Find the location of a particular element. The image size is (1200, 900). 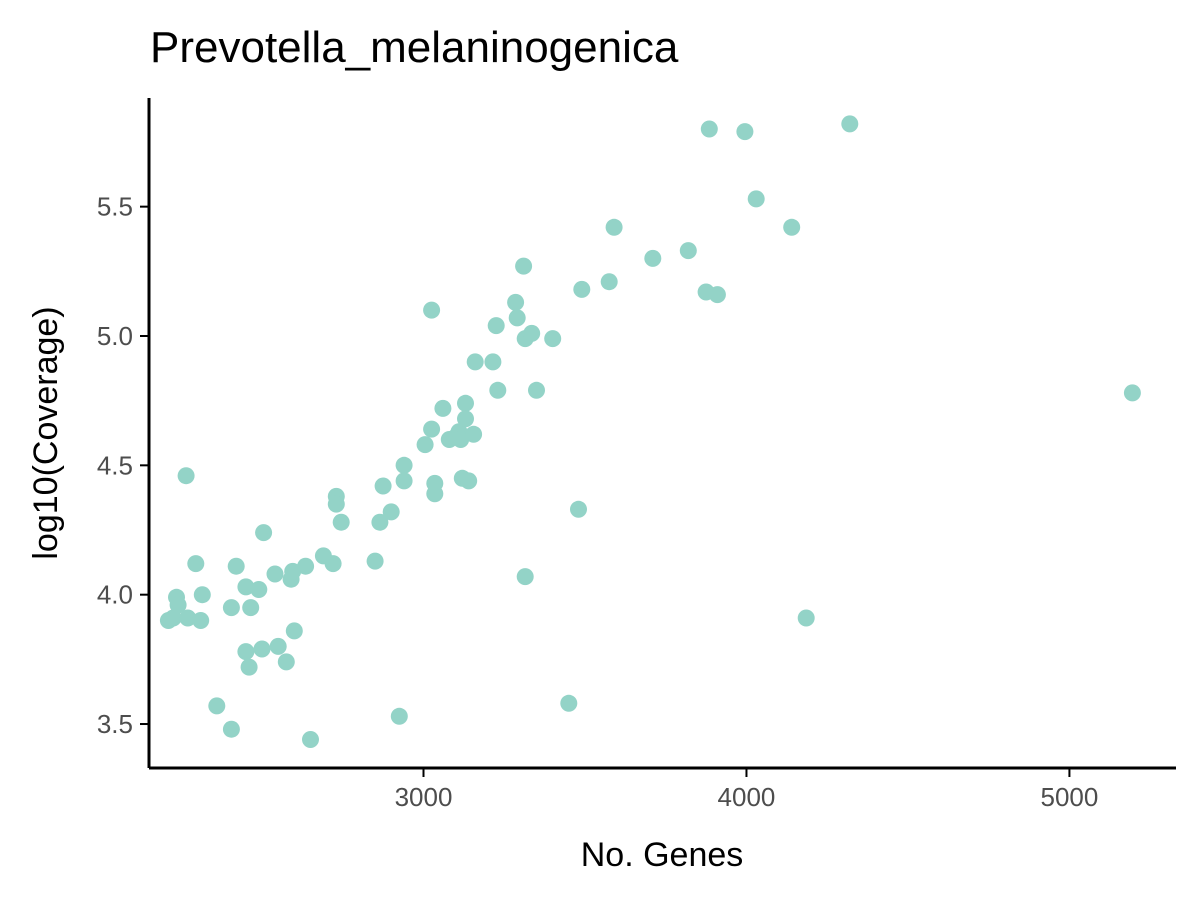

x-tick-label: 3000 is located at coordinates (424, 797).